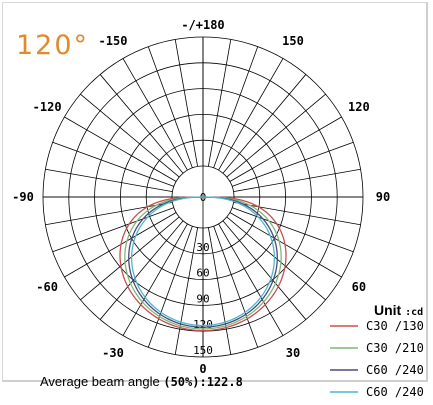 Image resolution: width=433 pixels, height=405 pixels. I want to click on unit-label: Unit :cd, so click(398, 310).